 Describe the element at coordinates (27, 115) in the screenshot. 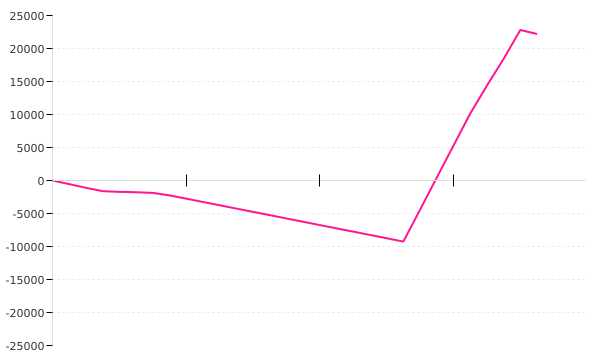

I see `y-tick-label: 10000` at that location.